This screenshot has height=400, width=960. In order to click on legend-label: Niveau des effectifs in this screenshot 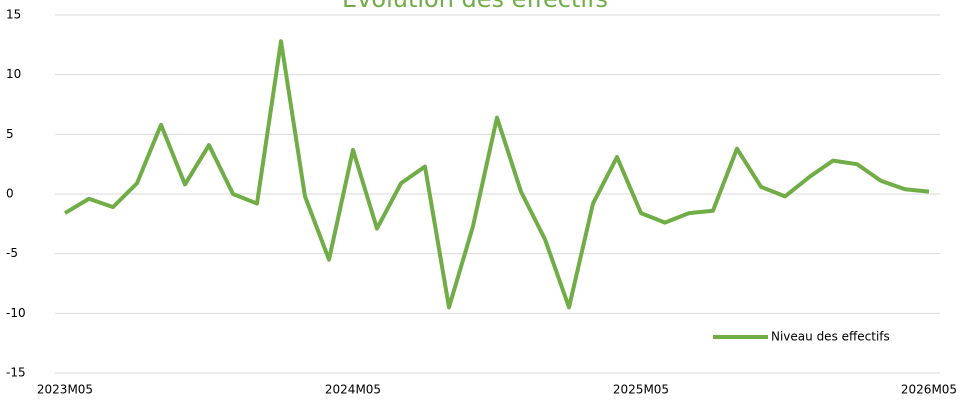, I will do `click(830, 337)`.